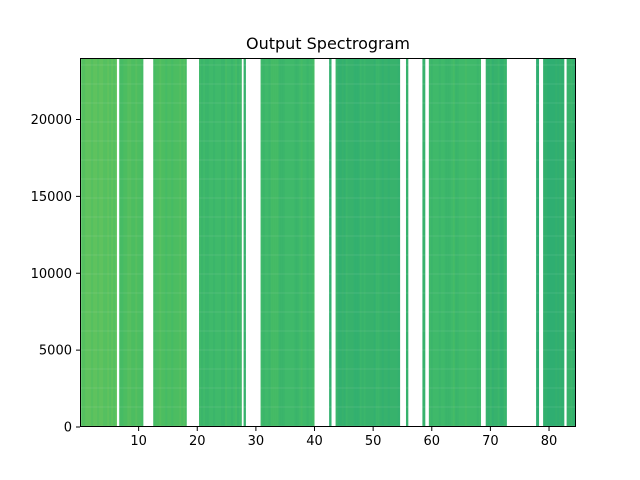 The height and width of the screenshot is (480, 640). Describe the element at coordinates (55, 351) in the screenshot. I see `y-tick-label: 5000` at that location.